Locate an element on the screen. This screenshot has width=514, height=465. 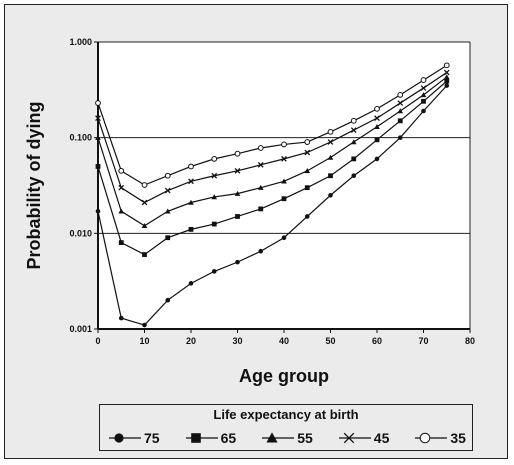
x-tick-label: 40 is located at coordinates (284, 341).